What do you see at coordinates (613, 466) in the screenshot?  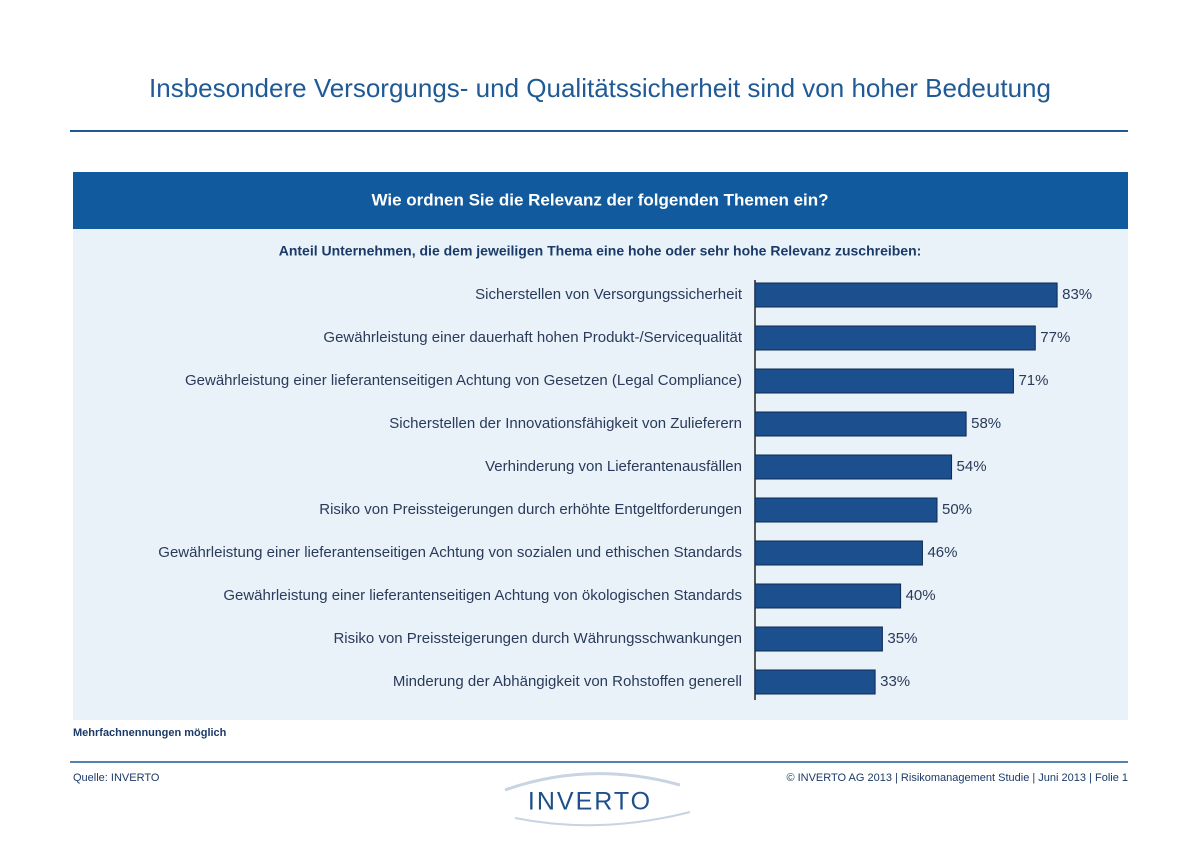 I see `category-label: Verhinderung von Lieferantenausfällen` at bounding box center [613, 466].